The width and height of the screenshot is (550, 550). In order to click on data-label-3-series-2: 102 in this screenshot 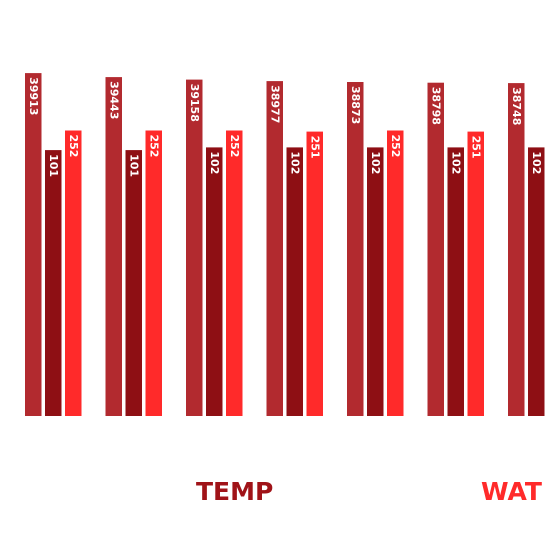, I will do `click(214, 162)`.